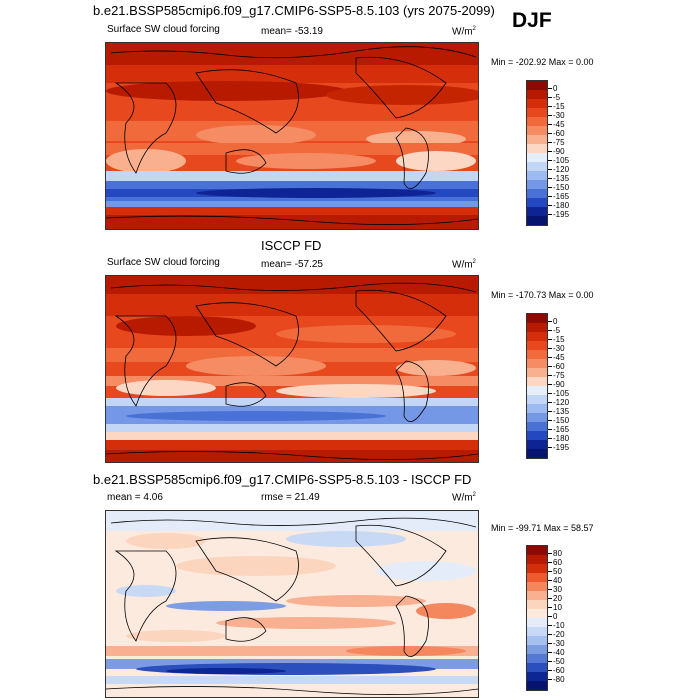 This screenshot has width=700, height=700. I want to click on panel2-map-svg, so click(292, 369).